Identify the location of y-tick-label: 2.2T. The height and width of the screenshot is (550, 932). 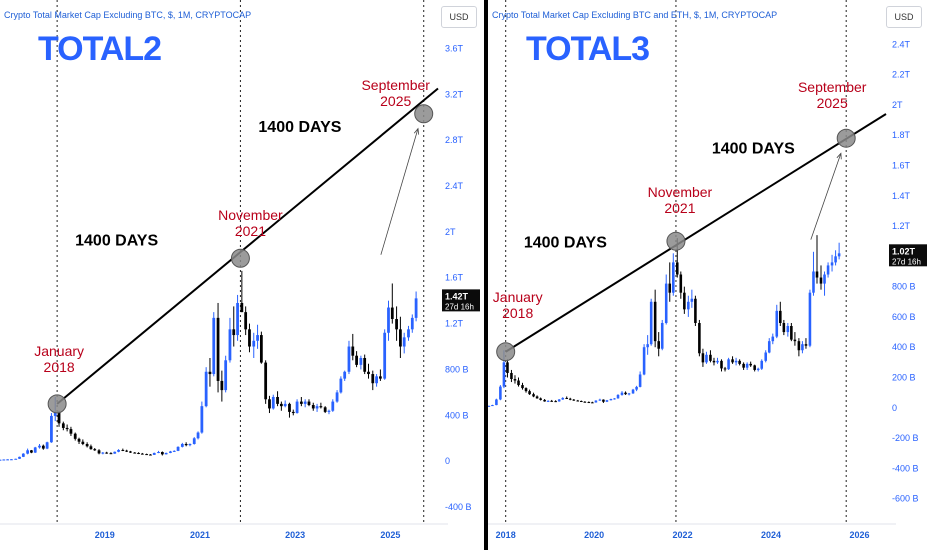
(901, 75).